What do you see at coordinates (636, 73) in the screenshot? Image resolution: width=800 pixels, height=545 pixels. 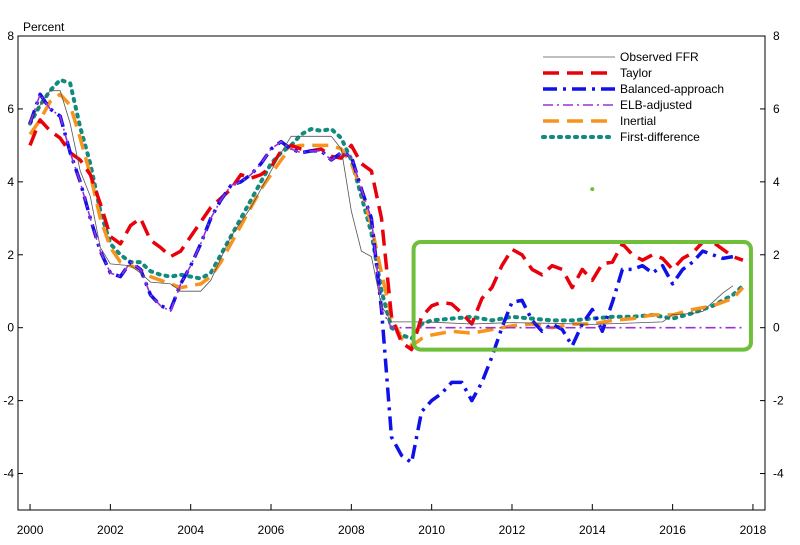 I see `legend-label: Taylor` at bounding box center [636, 73].